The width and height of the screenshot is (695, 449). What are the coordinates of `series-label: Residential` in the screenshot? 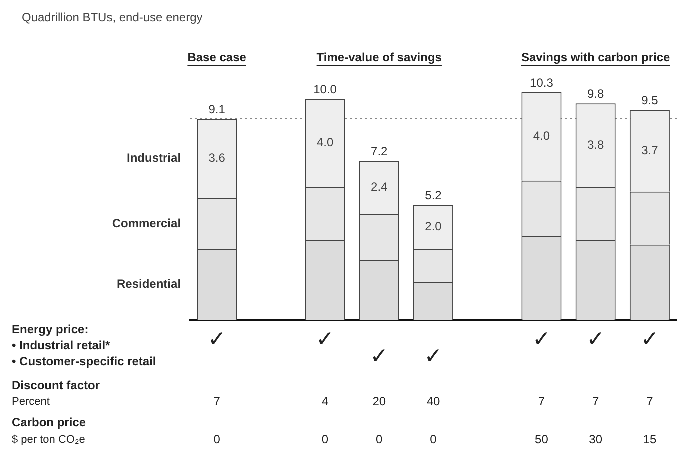 It's located at (149, 283).